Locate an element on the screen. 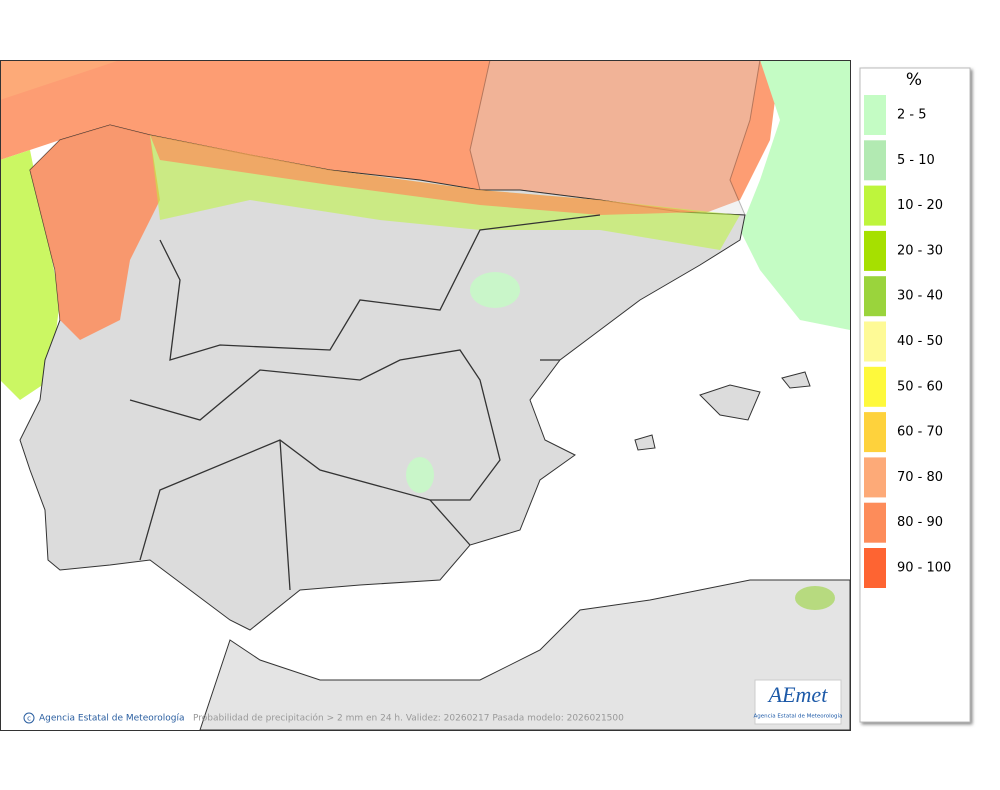  copyright-icon is located at coordinates (29, 718).